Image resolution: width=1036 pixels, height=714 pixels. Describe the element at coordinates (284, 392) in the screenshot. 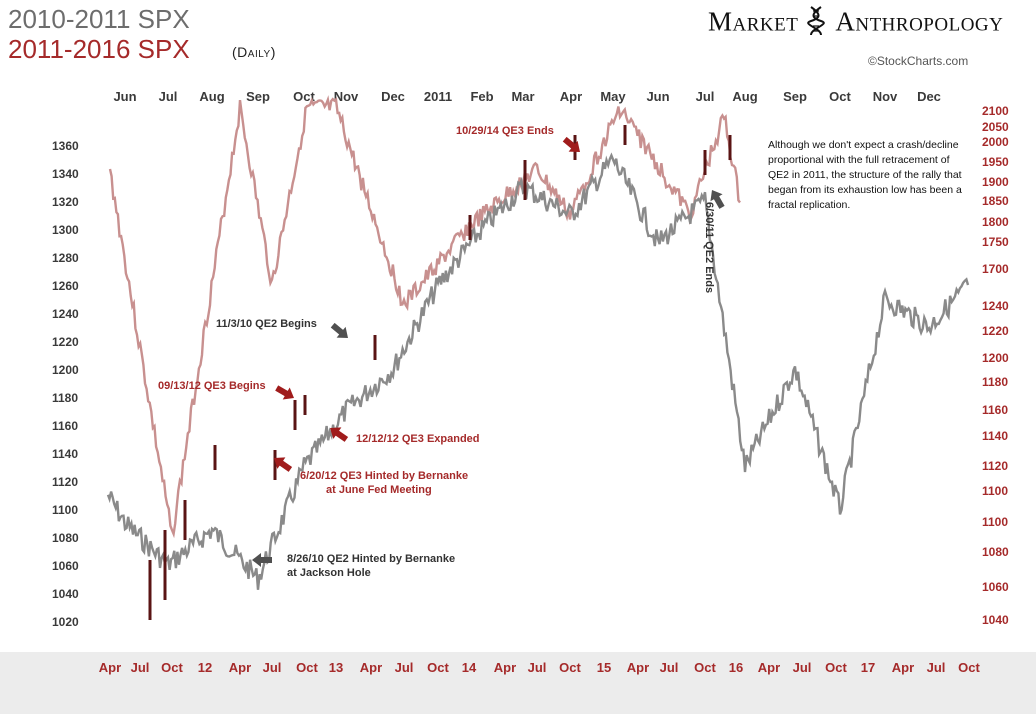

I see `arrow-qe3-begins-head` at that location.